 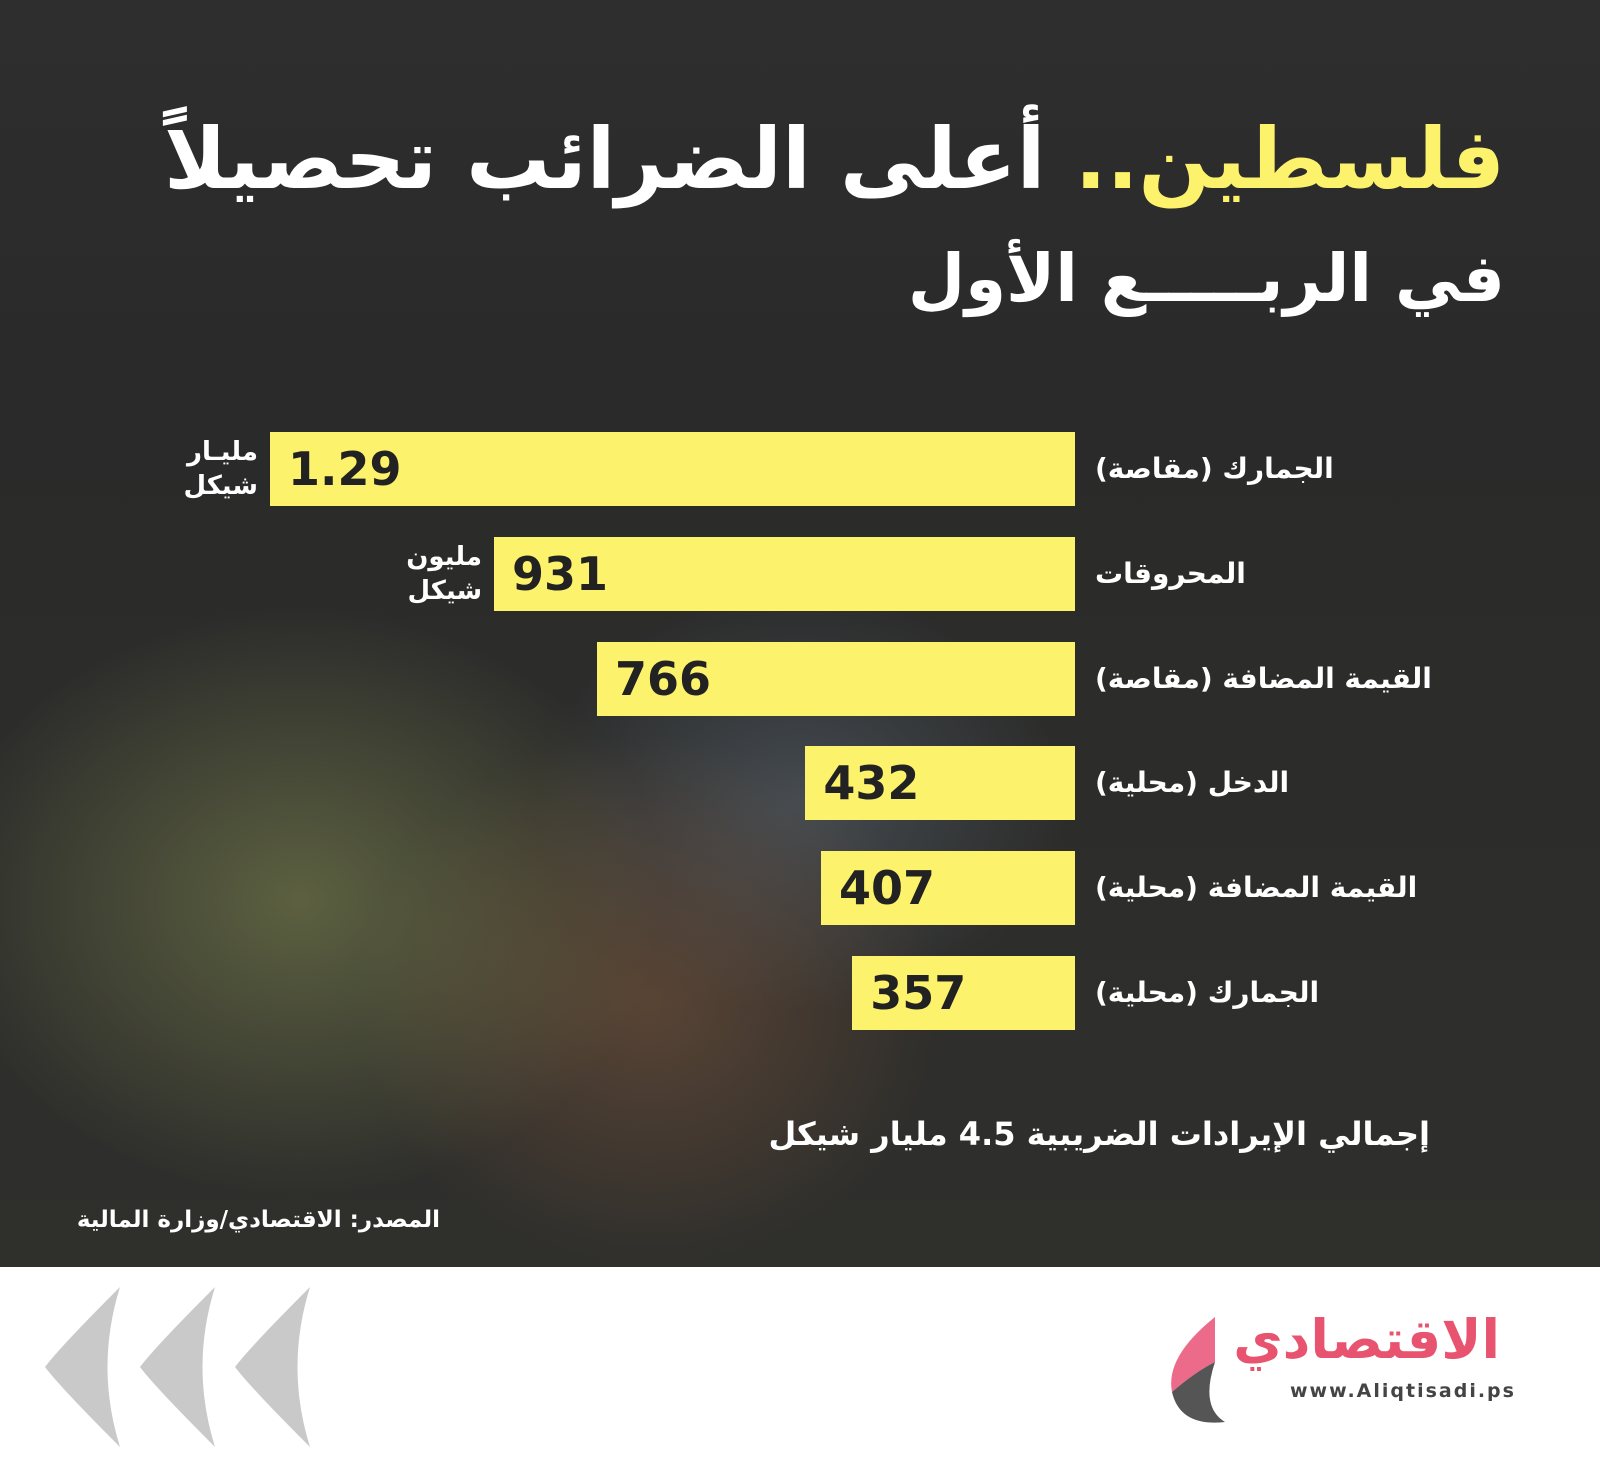 What do you see at coordinates (1256, 888) in the screenshot?
I see `category-label: القيمة المضافة (محلية)` at bounding box center [1256, 888].